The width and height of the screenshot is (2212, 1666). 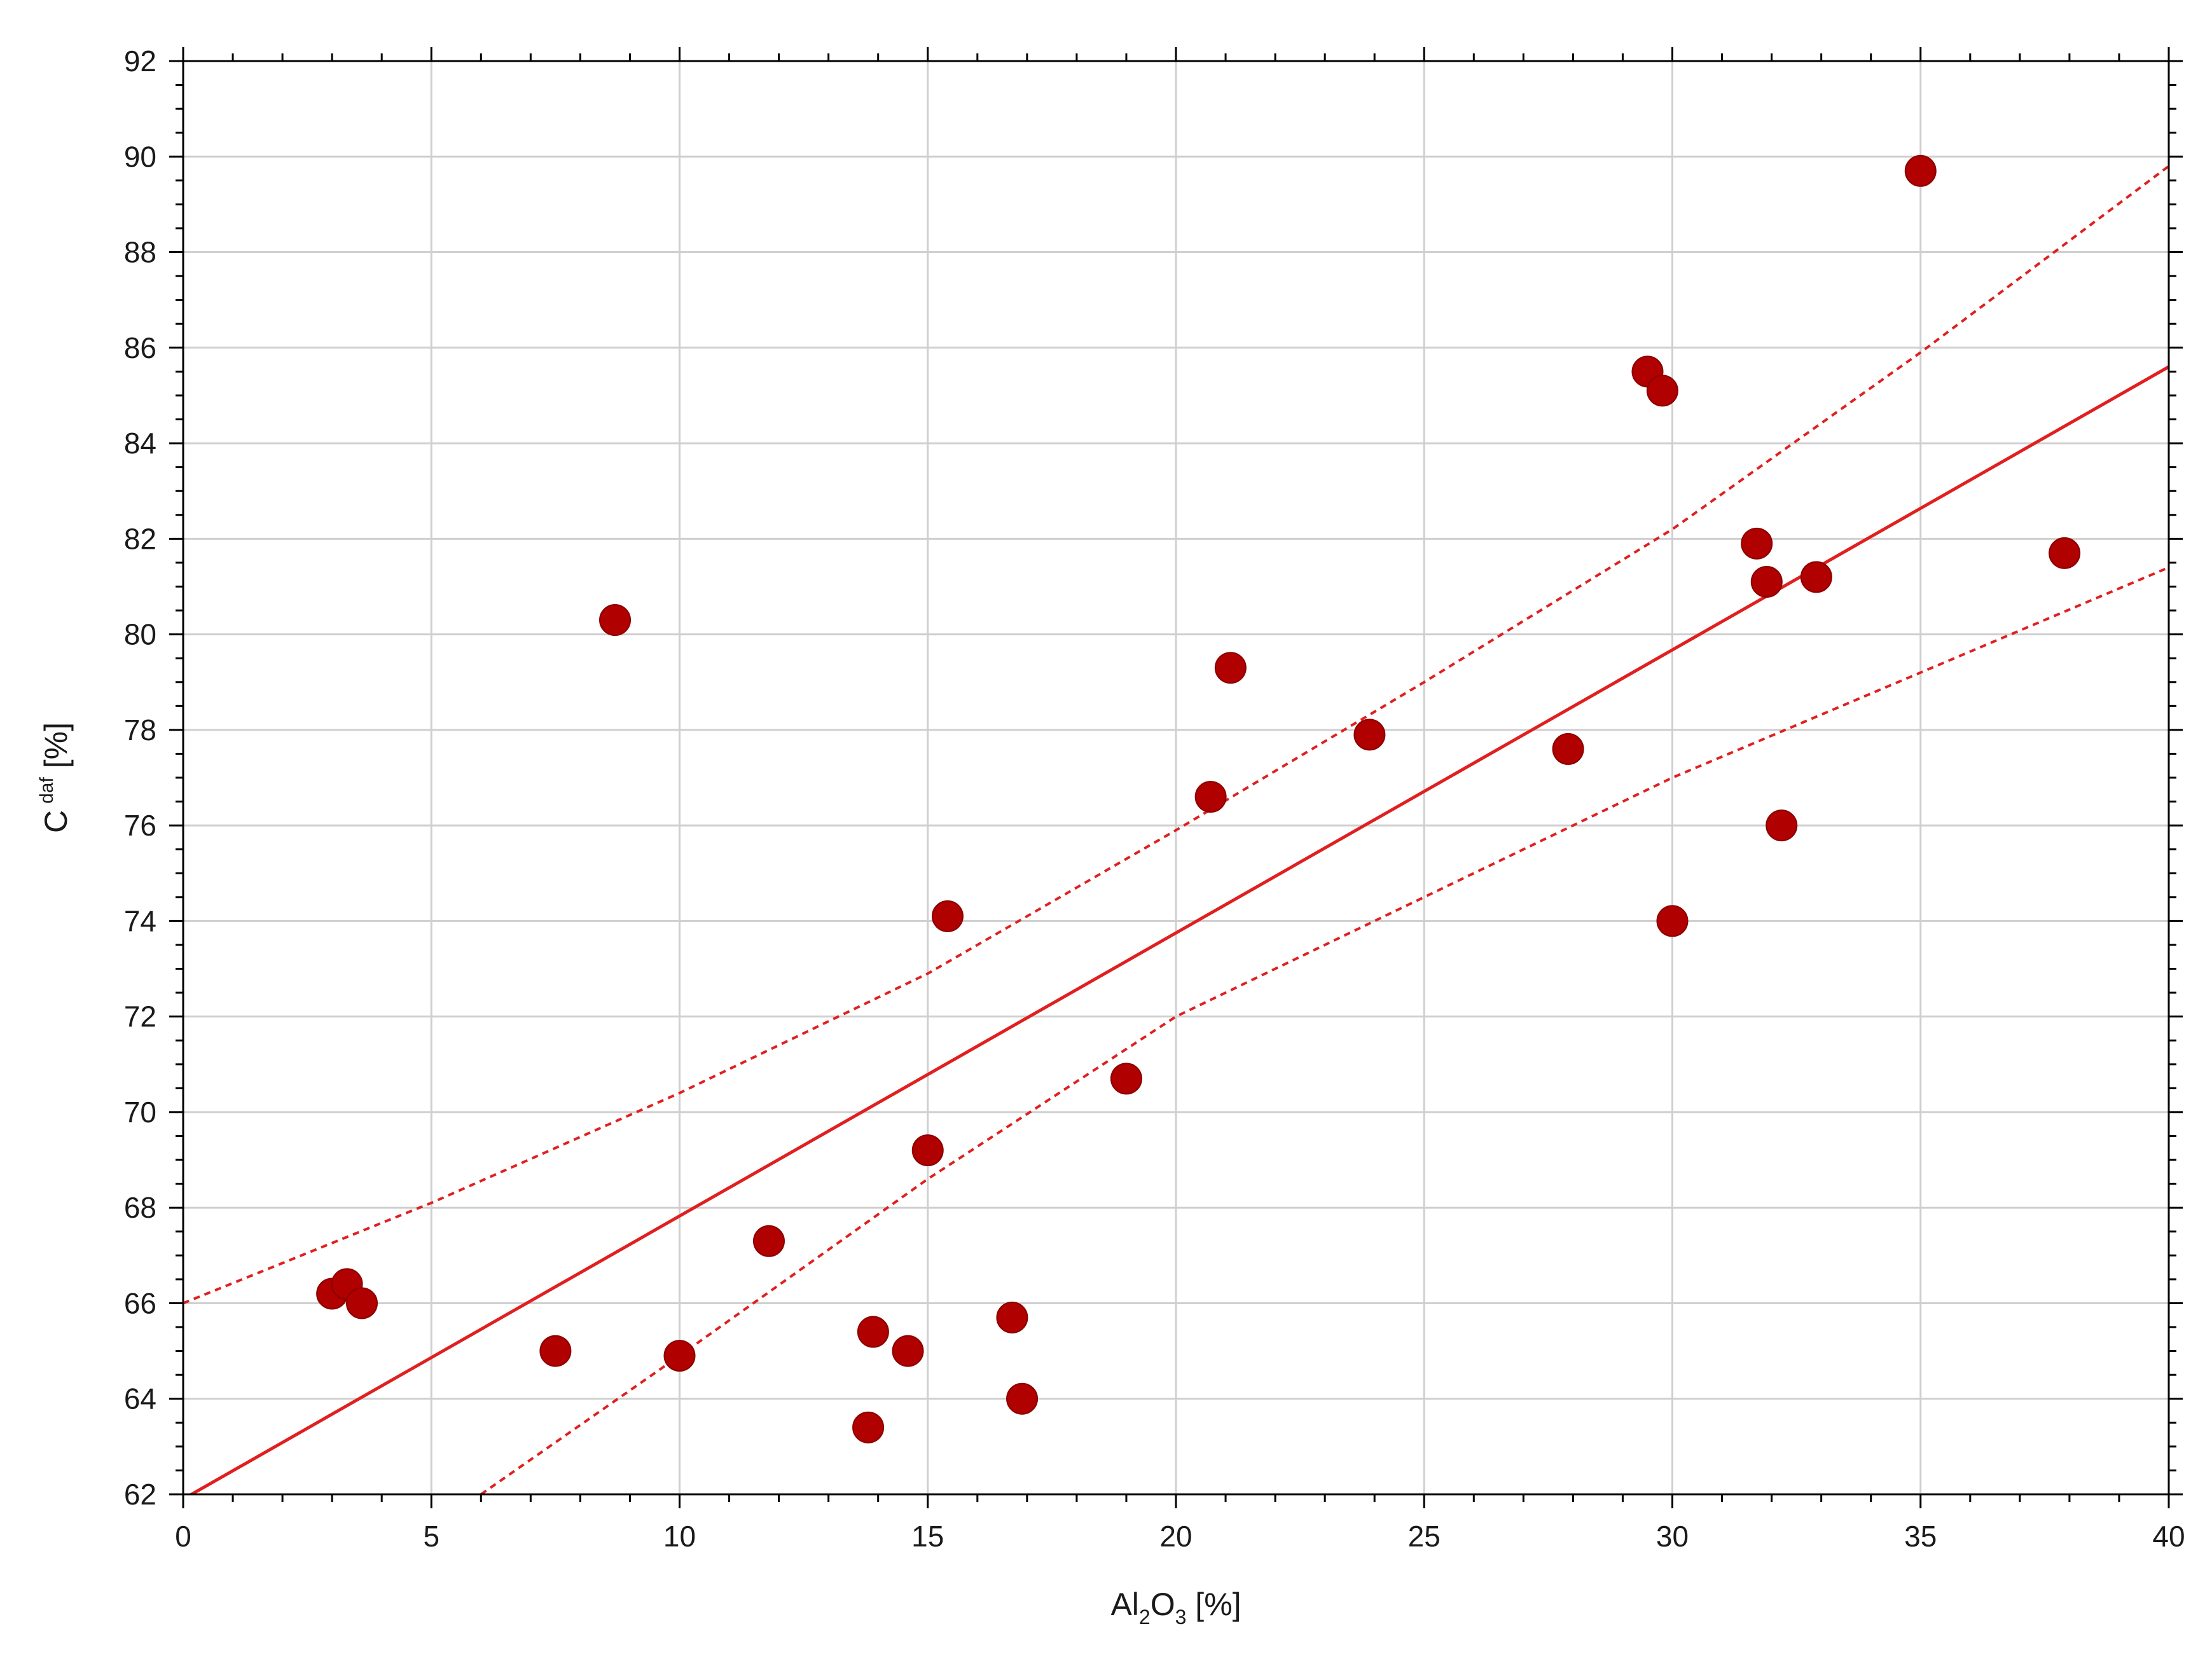 I want to click on y-tick-label: 66, so click(x=140, y=1302).